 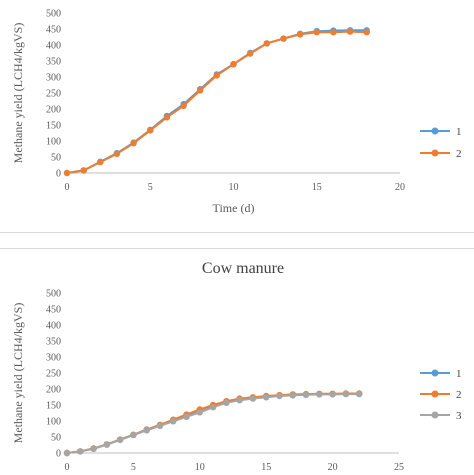 What do you see at coordinates (243, 268) in the screenshot?
I see `chart-title: Cow manure` at bounding box center [243, 268].